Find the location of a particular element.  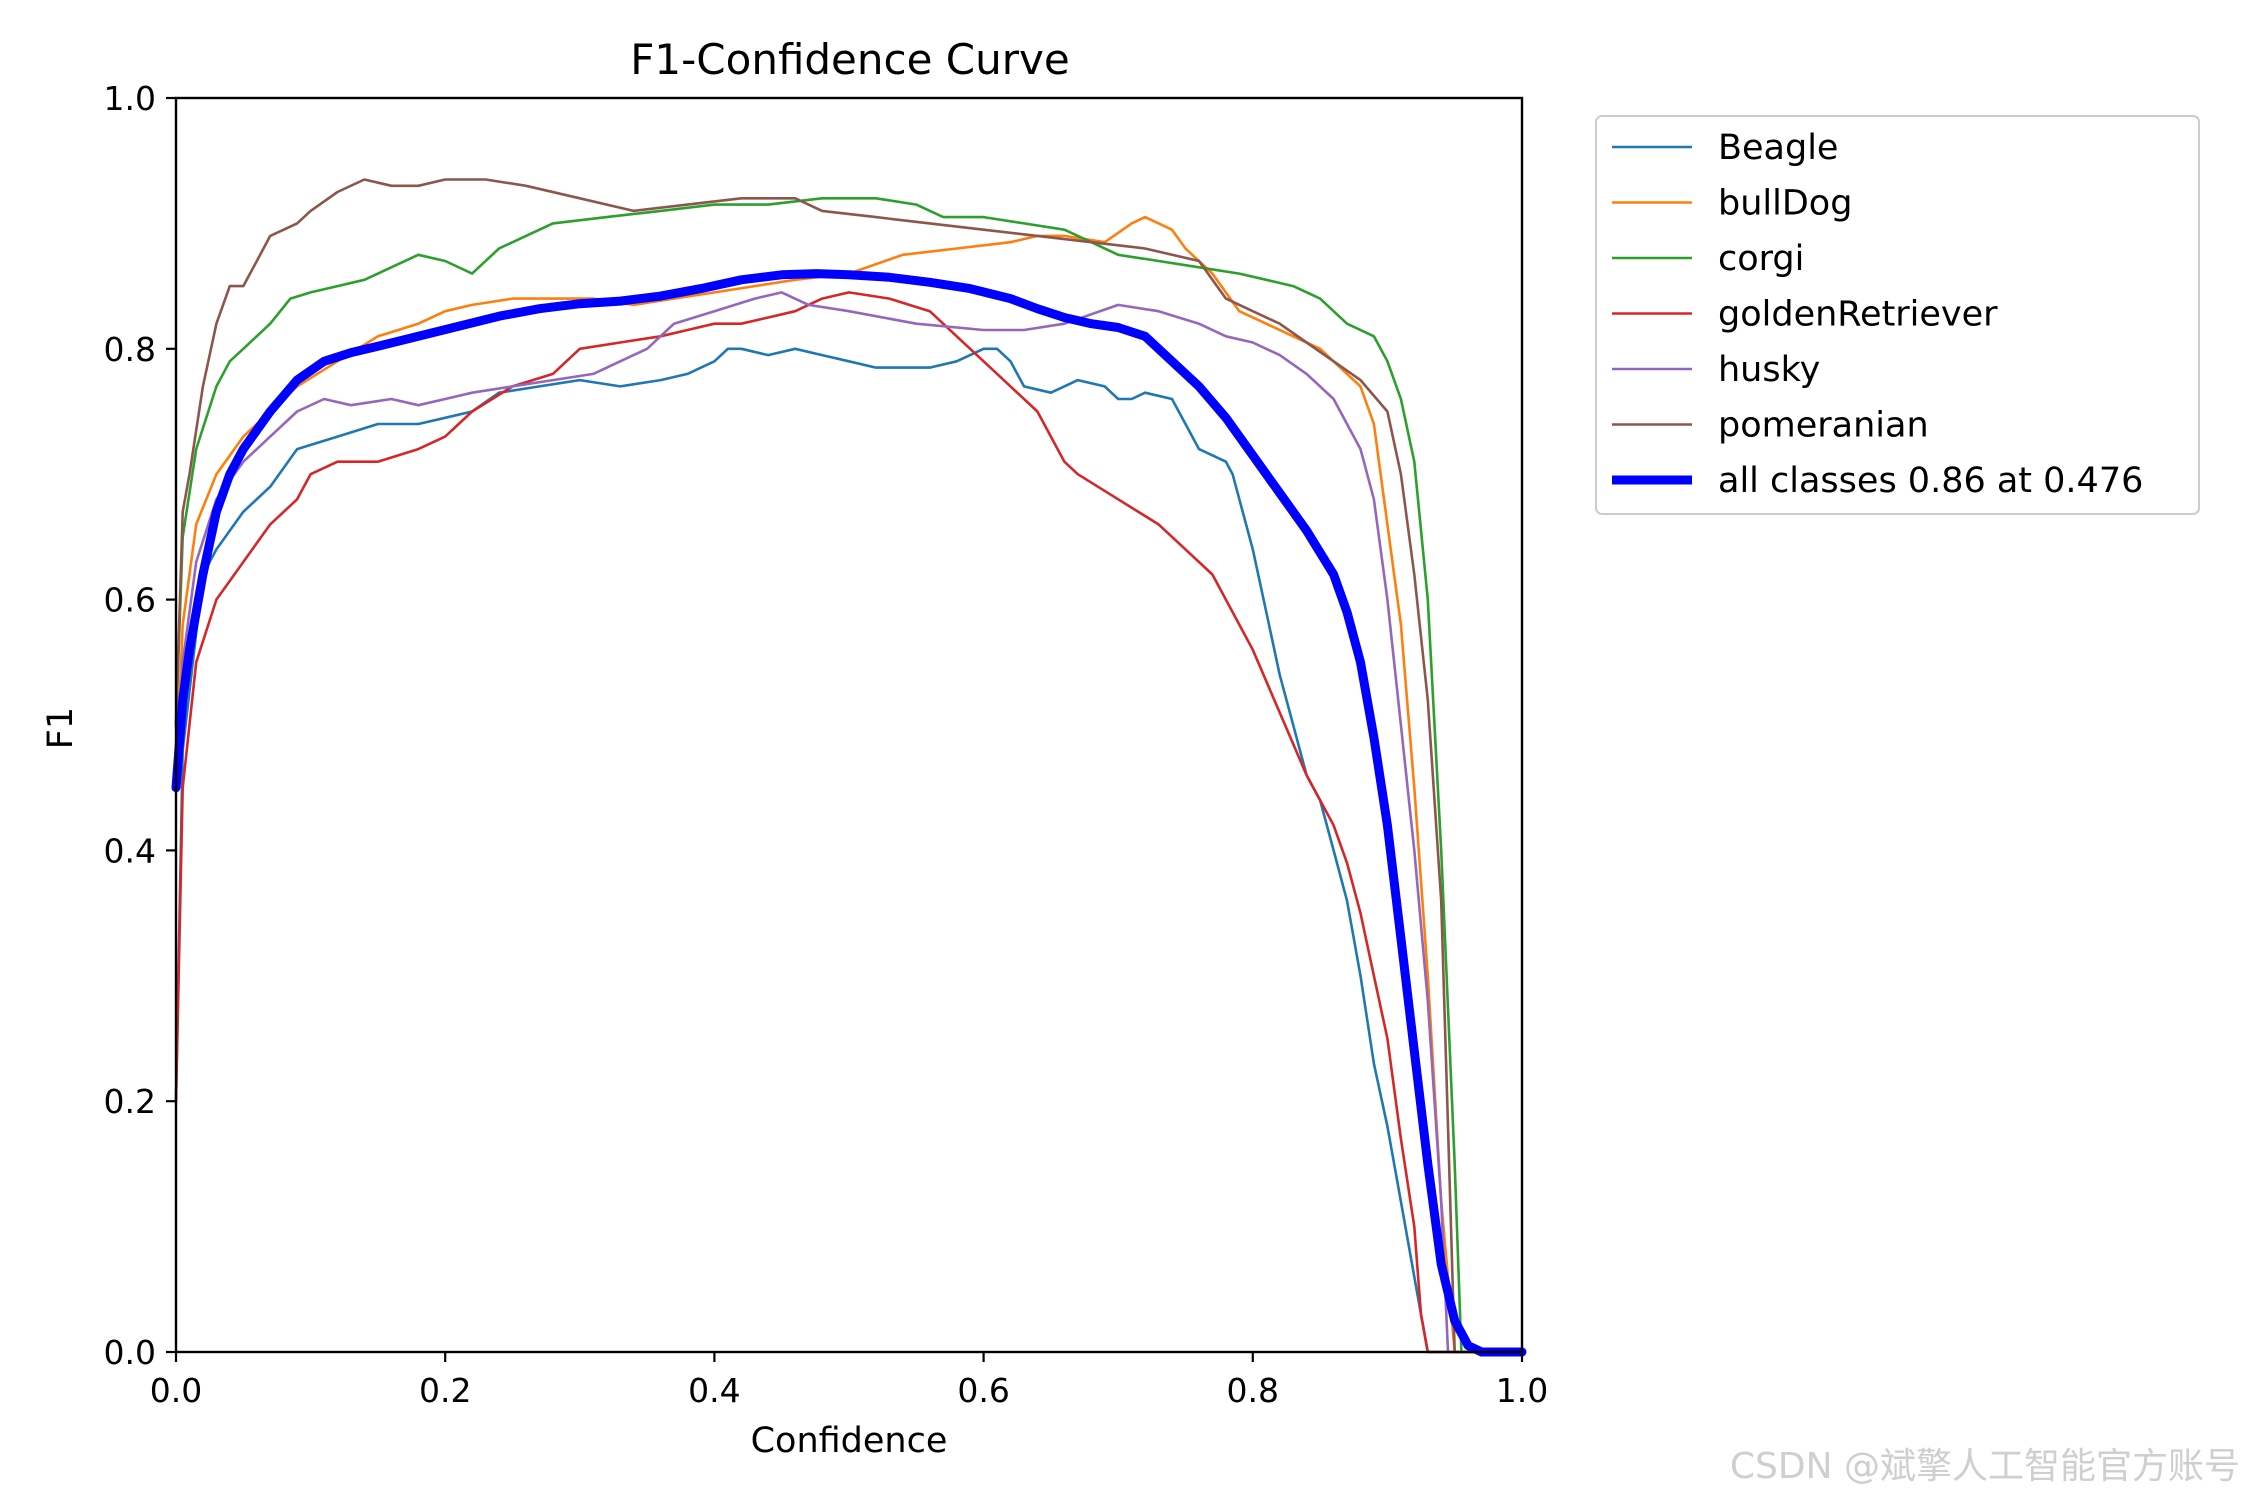

x-tick-label-0: 0.0 is located at coordinates (176, 1390).